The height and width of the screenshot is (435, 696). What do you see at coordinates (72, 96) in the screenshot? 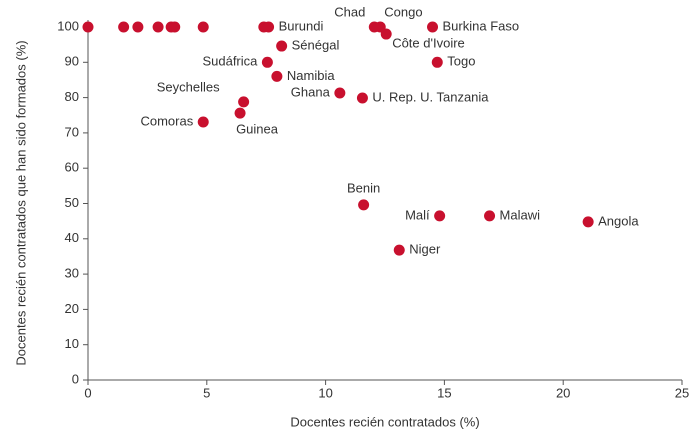
I see `y-tick-label: 80` at bounding box center [72, 96].